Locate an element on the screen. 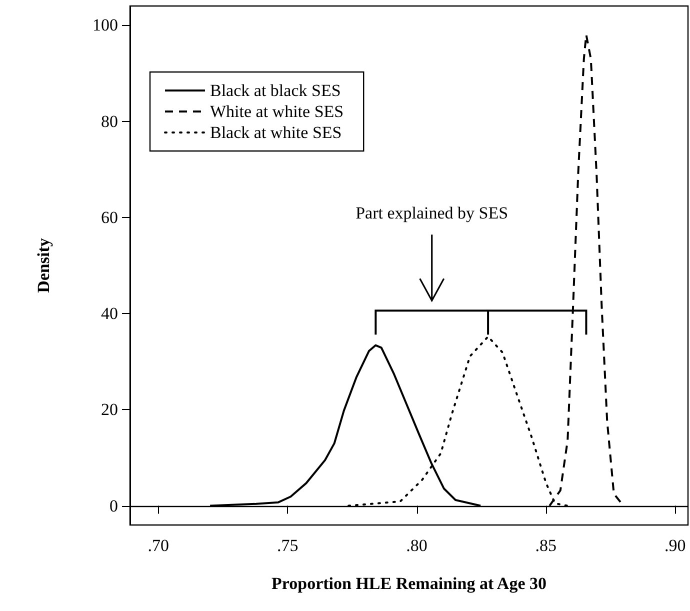 The width and height of the screenshot is (690, 611). legend-label: Black at white SES is located at coordinates (276, 132).